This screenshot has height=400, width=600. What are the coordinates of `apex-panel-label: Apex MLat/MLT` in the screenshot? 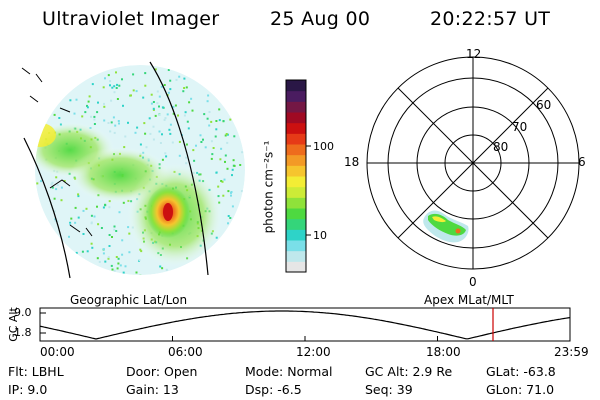 It's located at (469, 300).